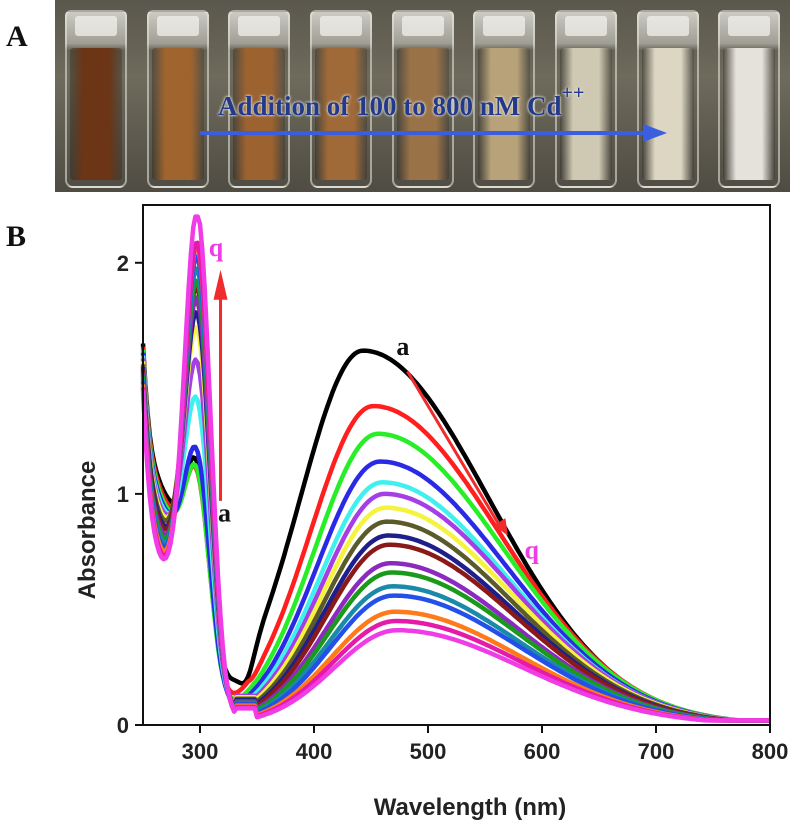 This screenshot has width=797, height=830. What do you see at coordinates (123, 494) in the screenshot?
I see `y-tick-label: 1` at bounding box center [123, 494].